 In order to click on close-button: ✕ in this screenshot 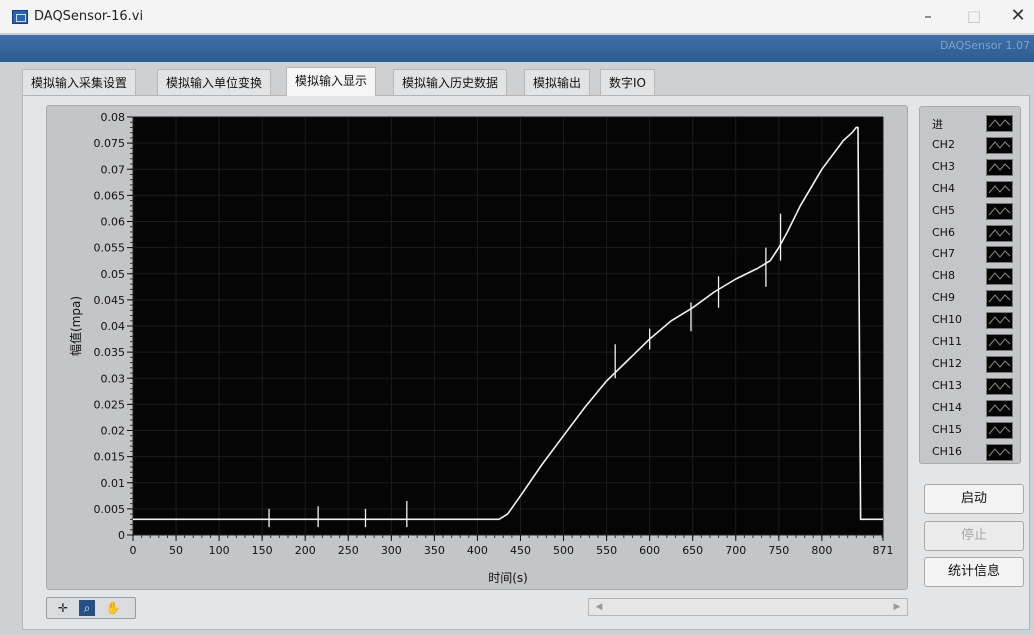, I will do `click(1018, 15)`.